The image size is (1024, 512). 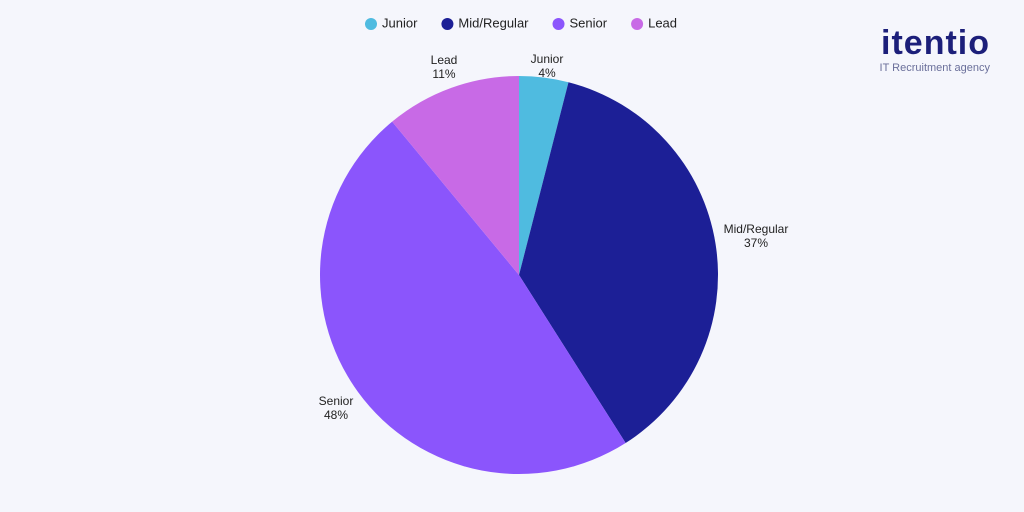 What do you see at coordinates (493, 22) in the screenshot?
I see `legend-label: Mid/Regular` at bounding box center [493, 22].